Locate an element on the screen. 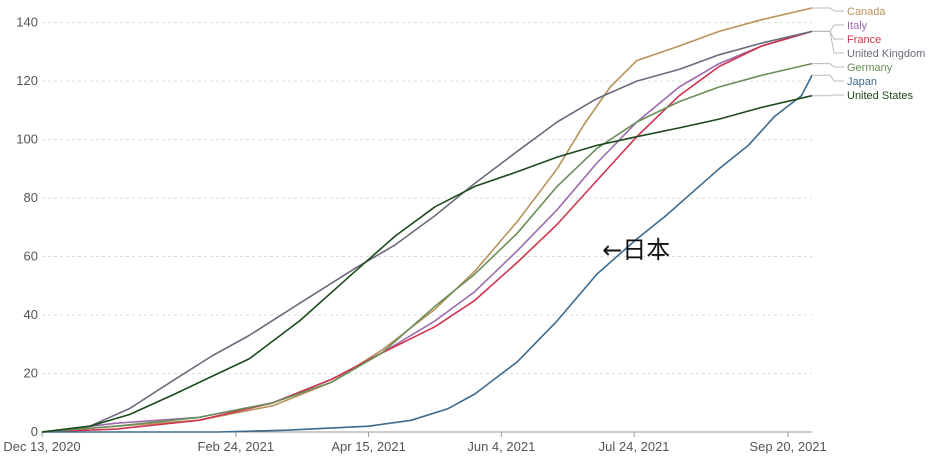  y-tick-label: 140 is located at coordinates (27, 22).